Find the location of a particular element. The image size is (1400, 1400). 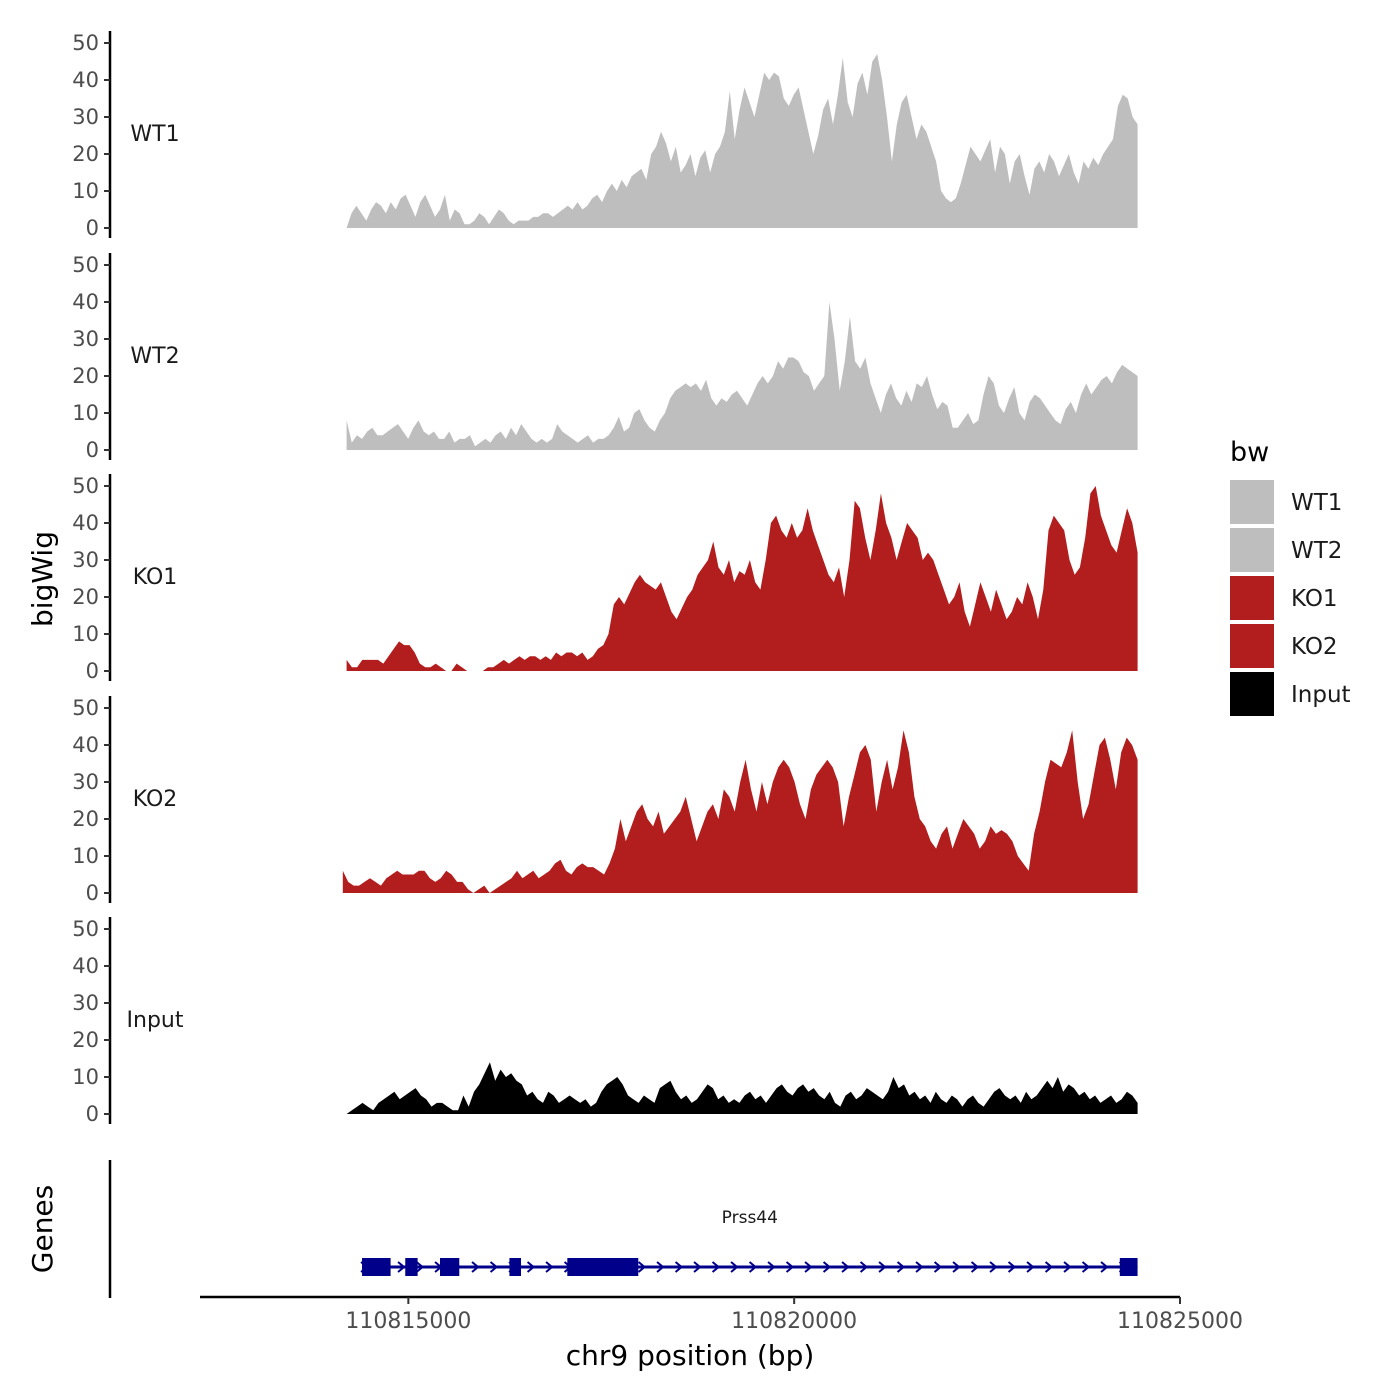

track-ko2: 0 10 20 30 40 50 KO2 is located at coordinates (605, 800).